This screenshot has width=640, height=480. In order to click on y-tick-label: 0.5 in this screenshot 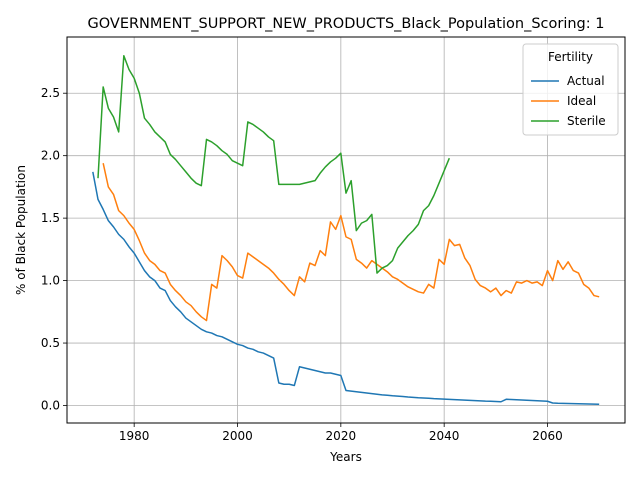, I will do `click(50, 343)`.